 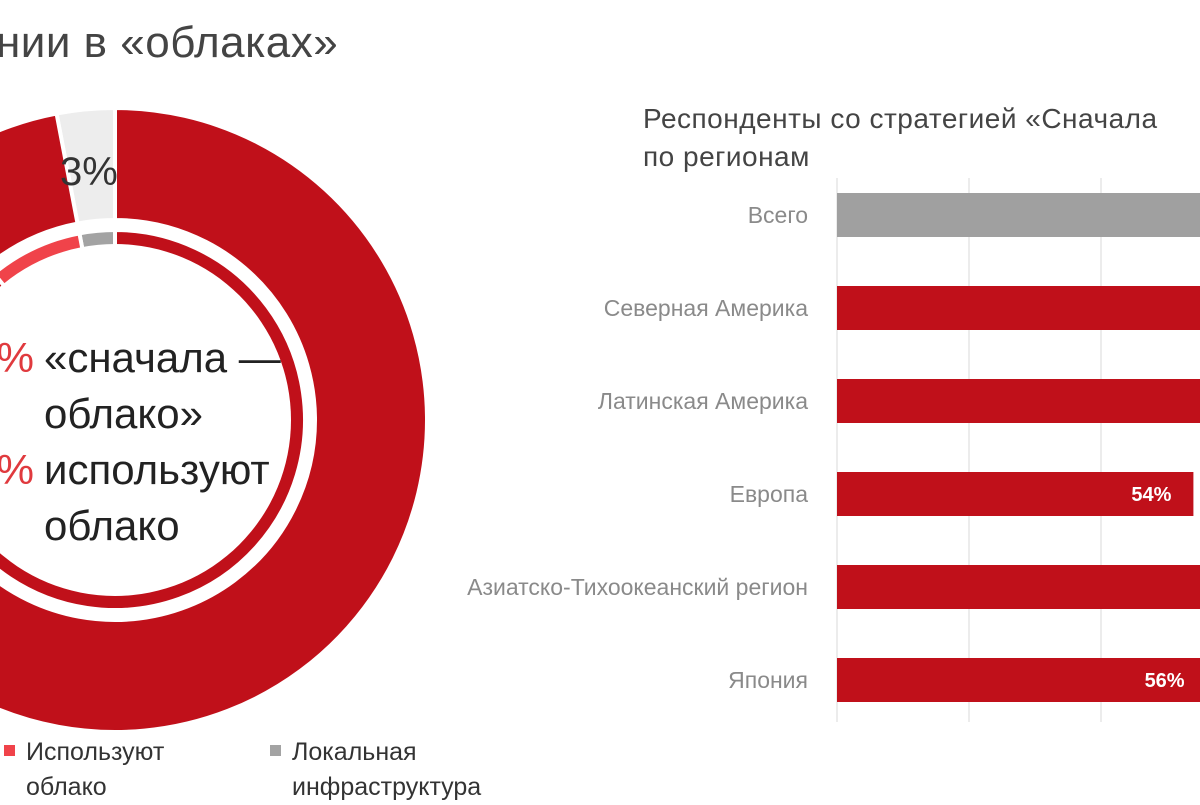 What do you see at coordinates (275, 750) in the screenshot?
I see `legend-swatch-local-infrastructure` at bounding box center [275, 750].